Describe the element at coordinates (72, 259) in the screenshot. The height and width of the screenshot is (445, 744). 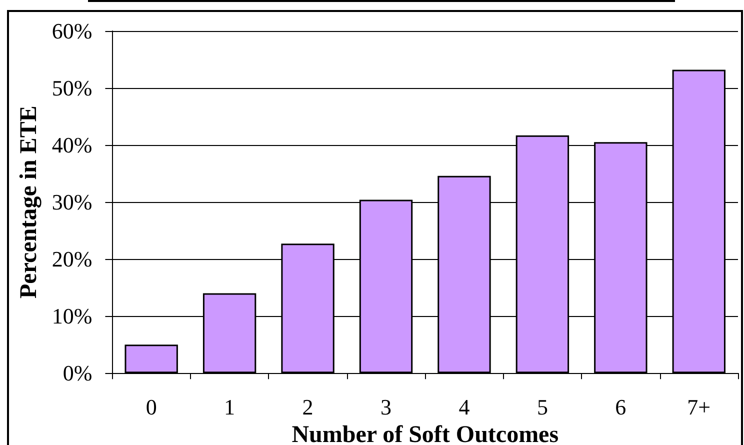
I see `y-tick-label: 20%` at that location.